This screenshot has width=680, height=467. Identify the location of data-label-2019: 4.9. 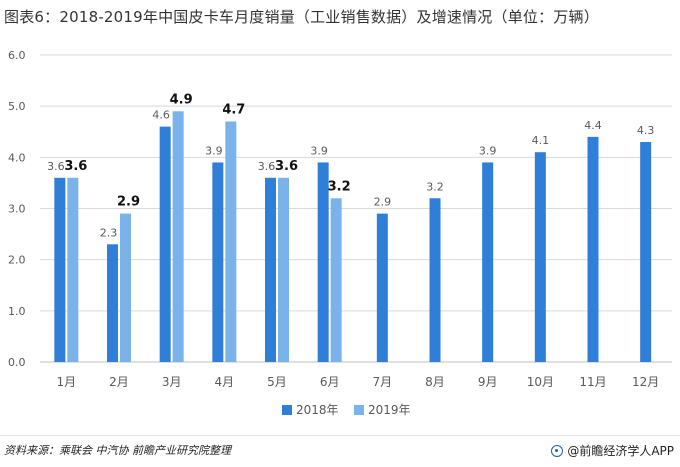
(181, 99).